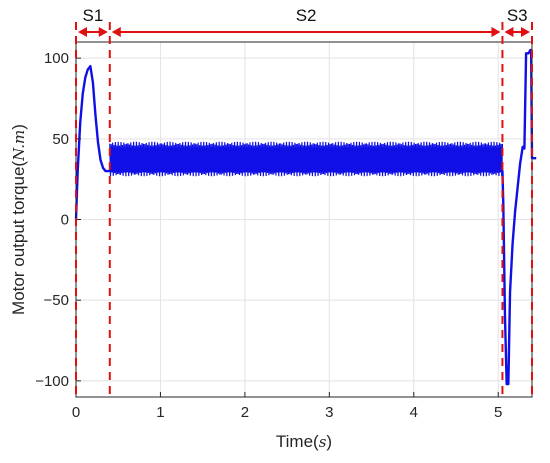 The image size is (550, 463). I want to click on stage-label: S2, so click(306, 15).